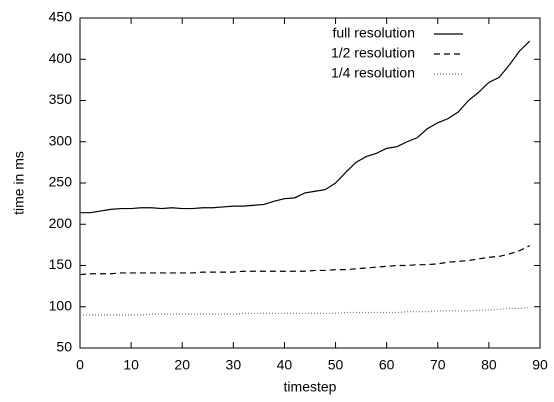 The image size is (554, 402). I want to click on x-tick-label: 60, so click(387, 365).